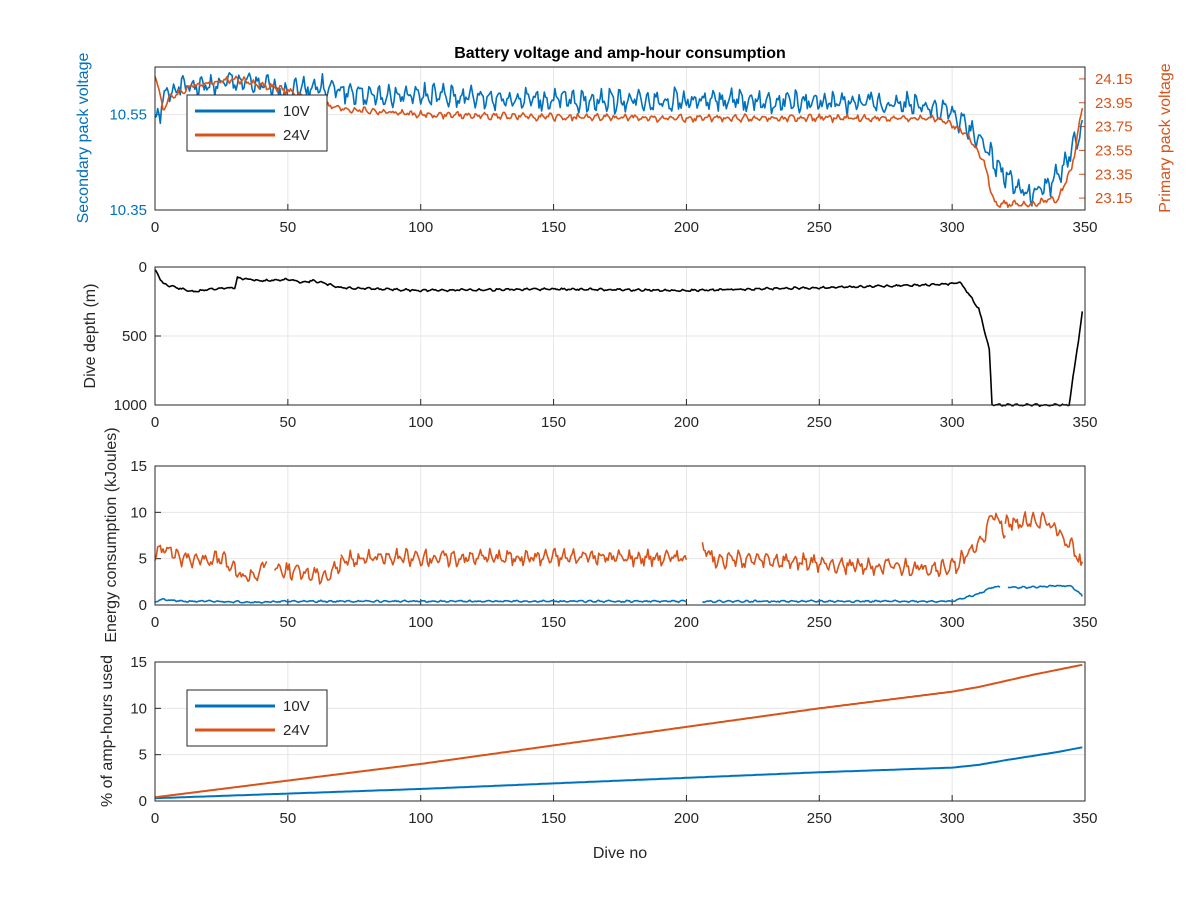 This screenshot has width=1200, height=900. What do you see at coordinates (1114, 79) in the screenshot?
I see `y-tick-label-right: 24.15` at bounding box center [1114, 79].